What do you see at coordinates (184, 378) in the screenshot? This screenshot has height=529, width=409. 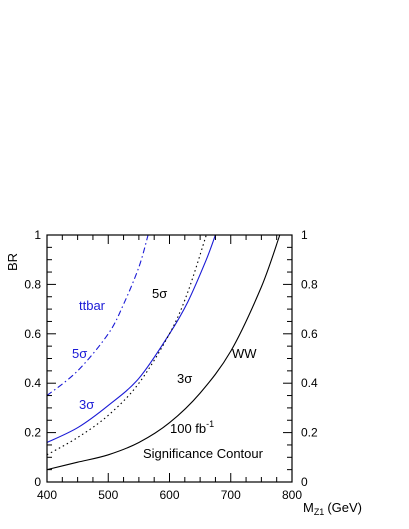 I see `label-ww-3sigma: 3σ` at bounding box center [184, 378].